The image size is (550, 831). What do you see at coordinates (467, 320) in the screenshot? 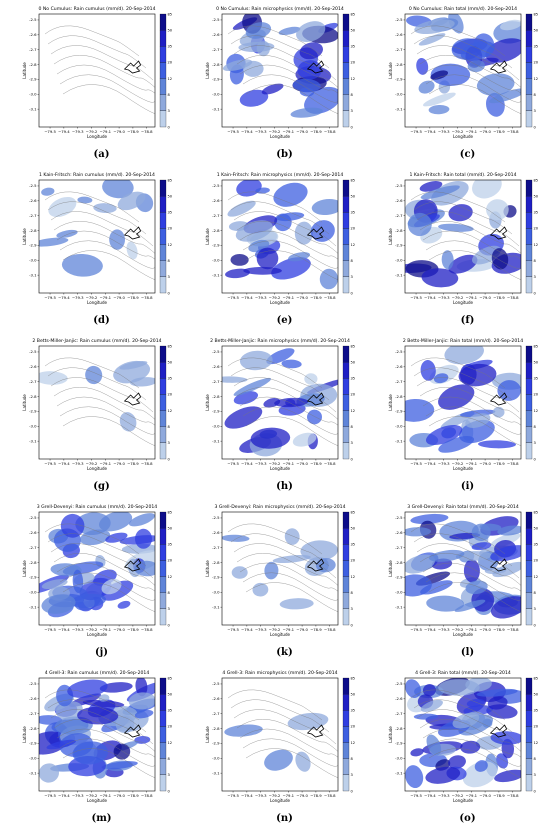
I see `subfigure-label: (f)` at bounding box center [467, 320].